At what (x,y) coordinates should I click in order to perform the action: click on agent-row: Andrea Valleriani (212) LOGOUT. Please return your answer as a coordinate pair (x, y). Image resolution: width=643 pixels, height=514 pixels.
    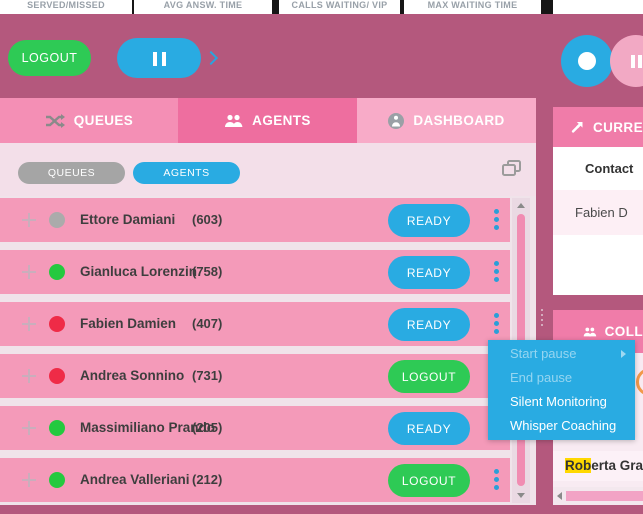
    Looking at the image, I should click on (255, 480).